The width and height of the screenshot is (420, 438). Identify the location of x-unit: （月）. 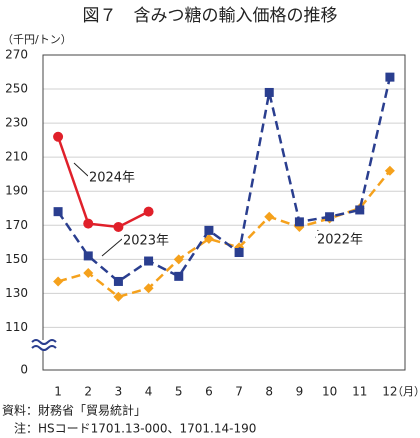
(406, 391).